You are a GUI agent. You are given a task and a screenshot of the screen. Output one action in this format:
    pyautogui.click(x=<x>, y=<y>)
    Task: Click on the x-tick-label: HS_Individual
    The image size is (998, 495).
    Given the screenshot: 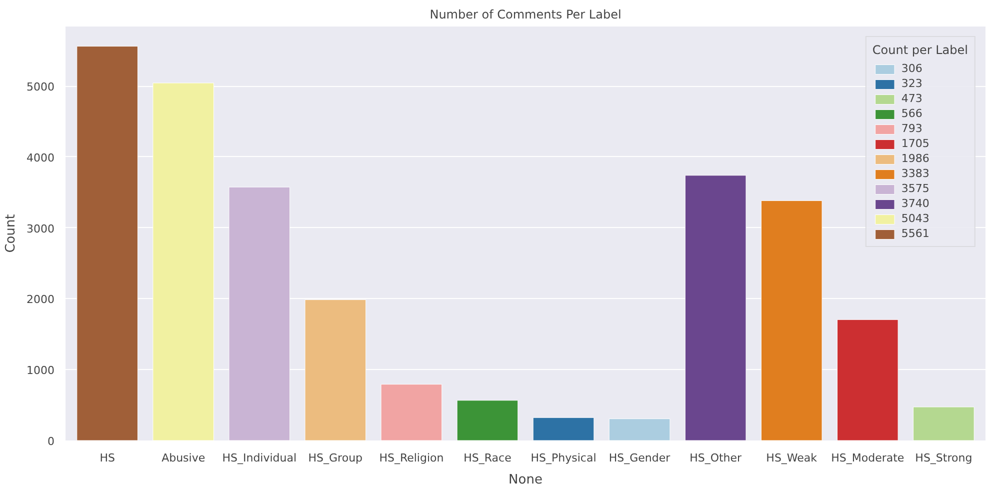 What is the action you would take?
    pyautogui.click(x=259, y=458)
    